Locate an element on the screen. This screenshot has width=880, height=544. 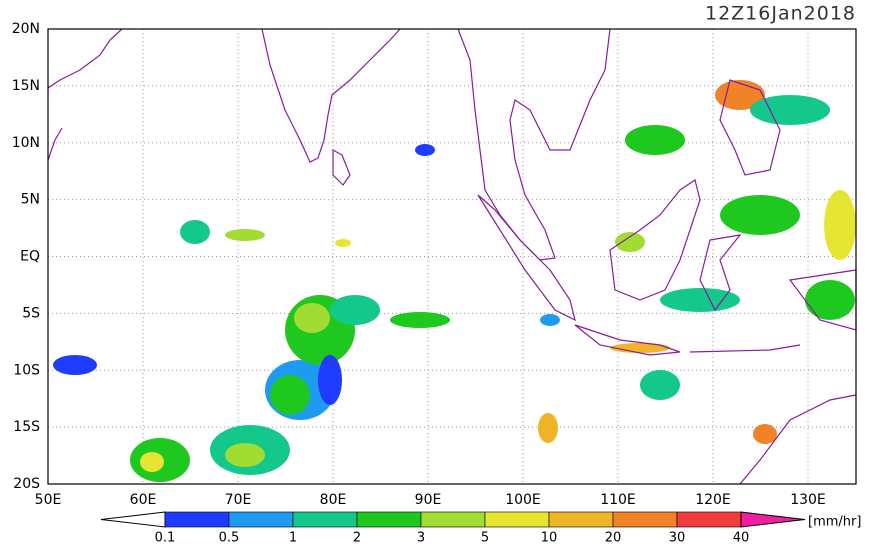
lon-label: 80E is located at coordinates (333, 500).